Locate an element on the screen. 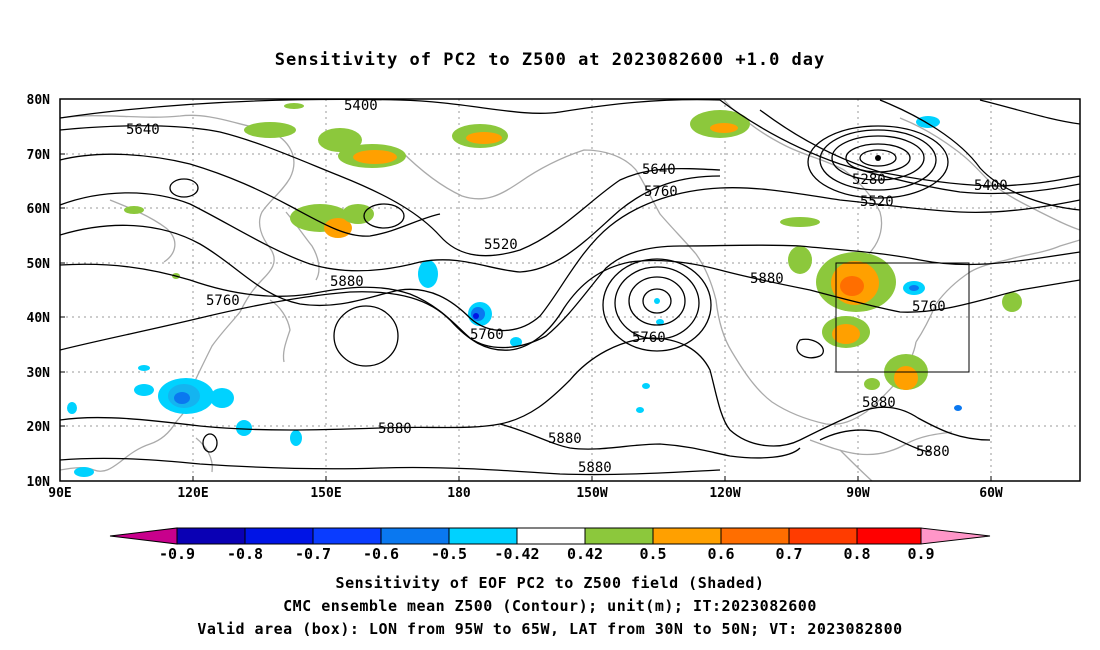 Image resolution: width=1100 pixels, height=650 pixels. lat-label: 20N is located at coordinates (39, 427).